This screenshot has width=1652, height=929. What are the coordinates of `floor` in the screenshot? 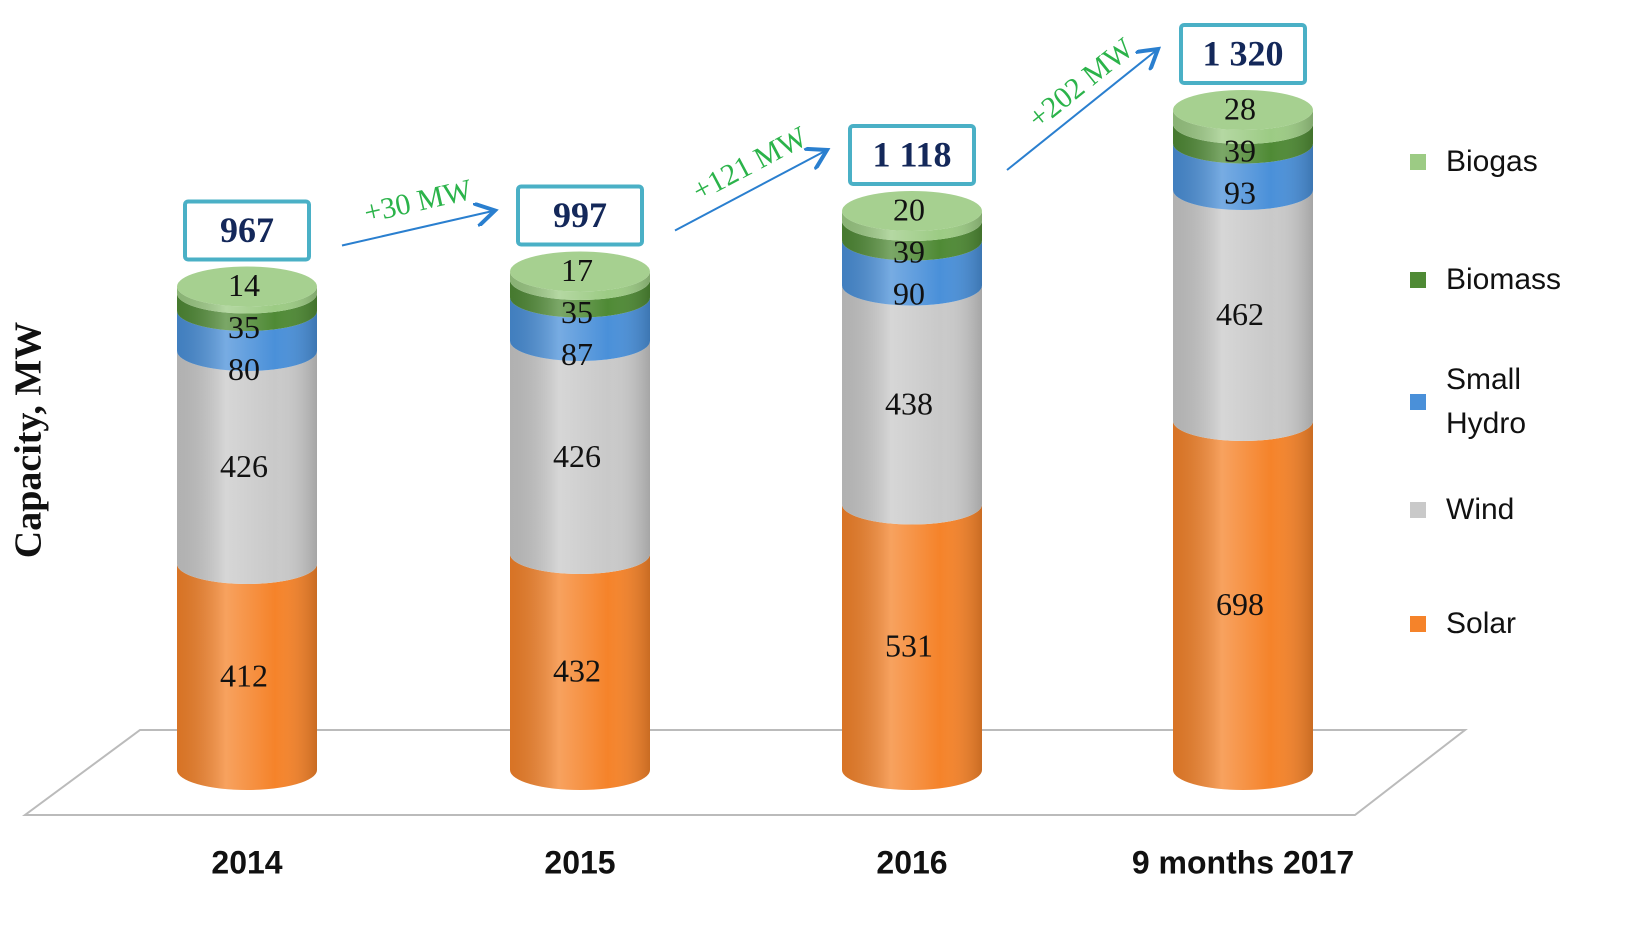 It's located at (744, 772).